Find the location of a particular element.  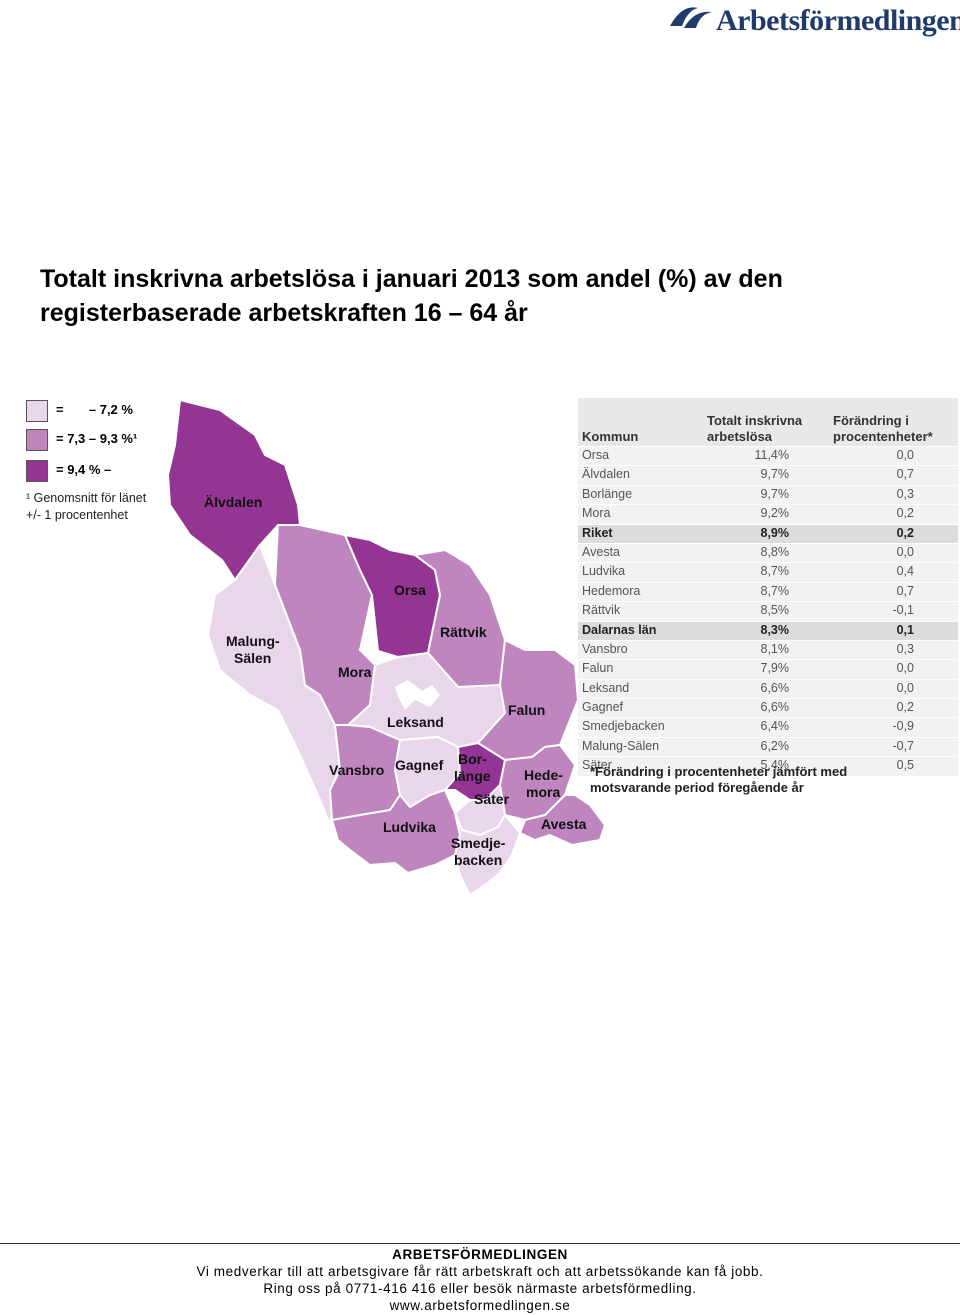

legend-swatch-low is located at coordinates (37, 411).